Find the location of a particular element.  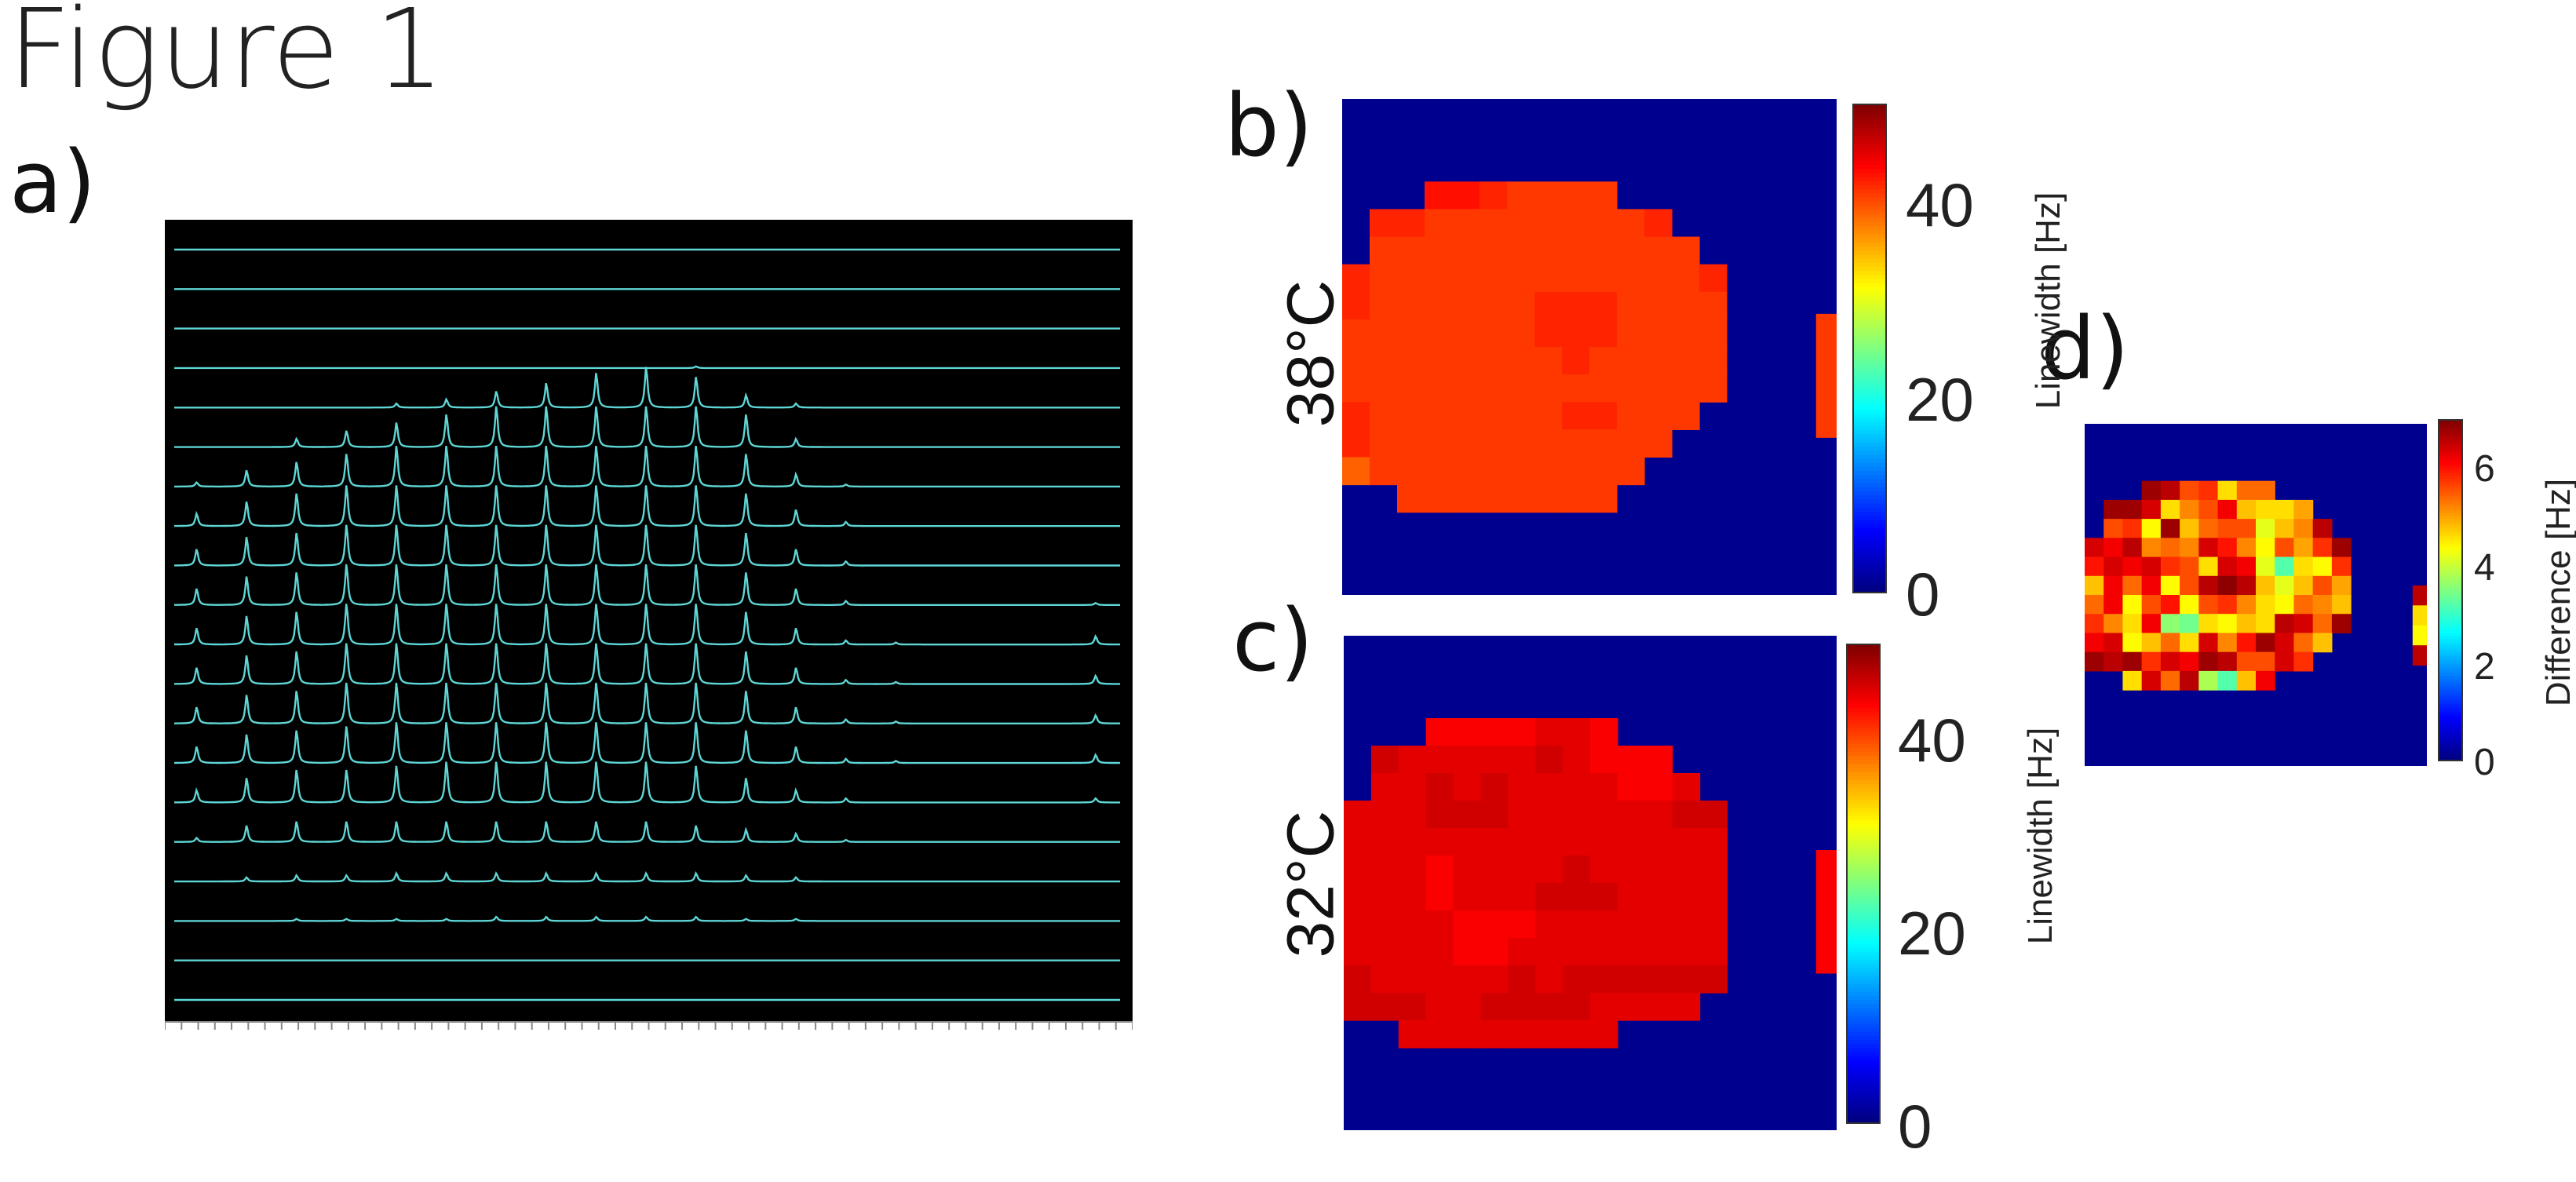

colorbar-b-tick-20: 20 is located at coordinates (1940, 399).